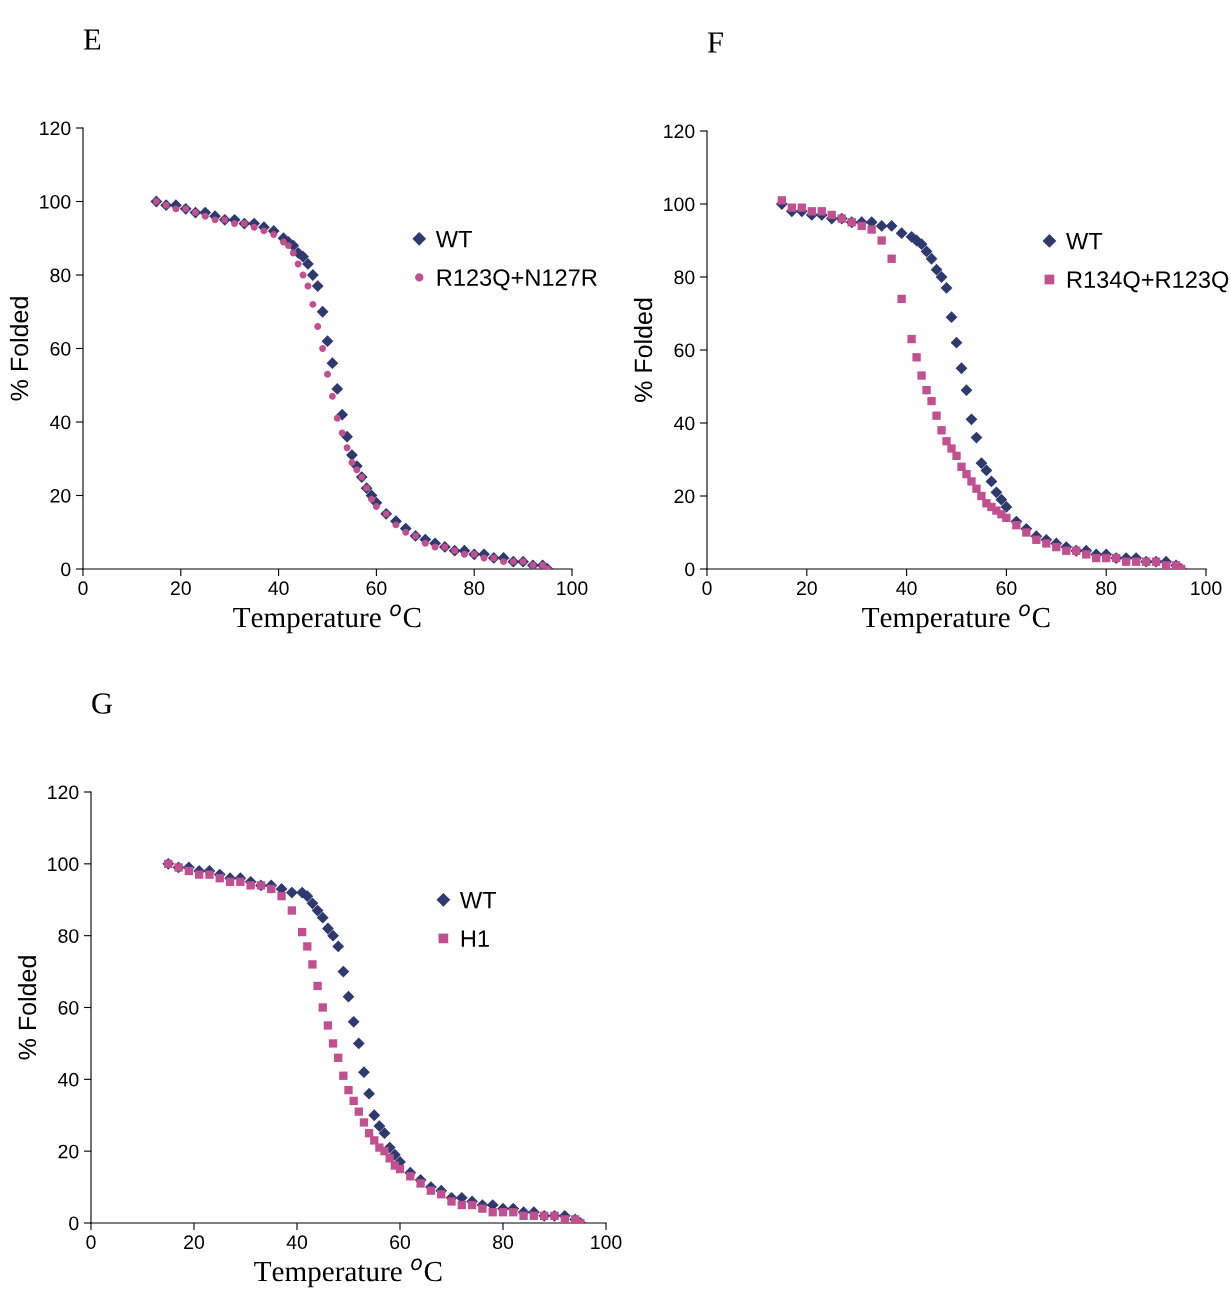 This screenshot has height=1316, width=1231. What do you see at coordinates (475, 938) in the screenshot?
I see `legend-label: H1` at bounding box center [475, 938].